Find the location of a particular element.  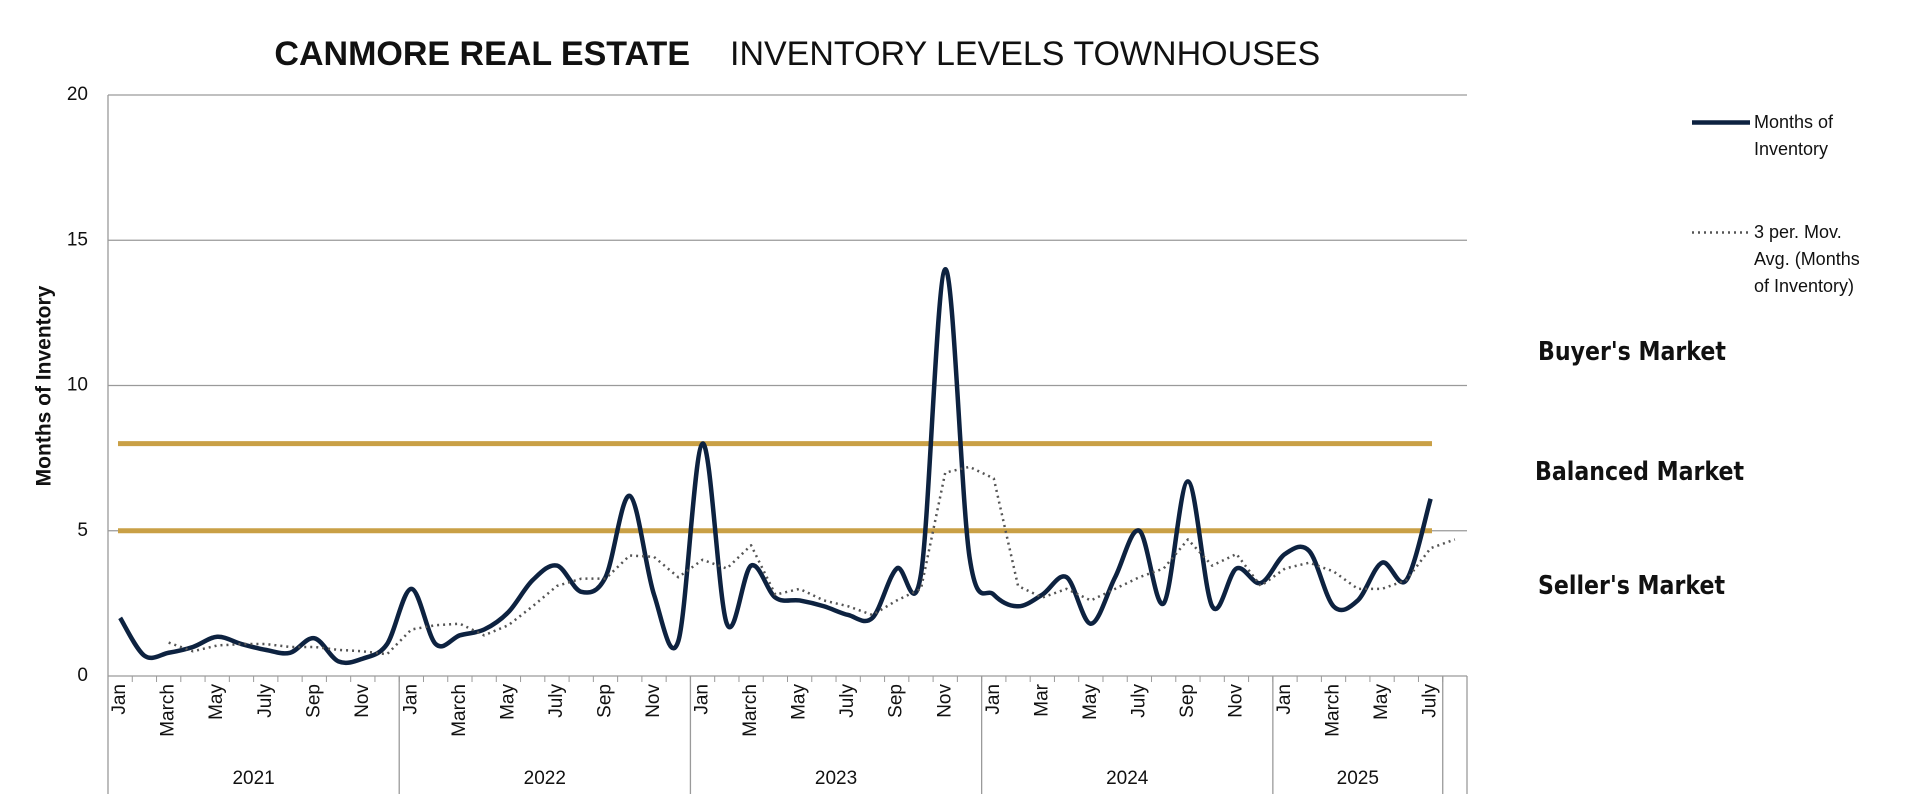

x-group-label: 2023 is located at coordinates (836, 778).